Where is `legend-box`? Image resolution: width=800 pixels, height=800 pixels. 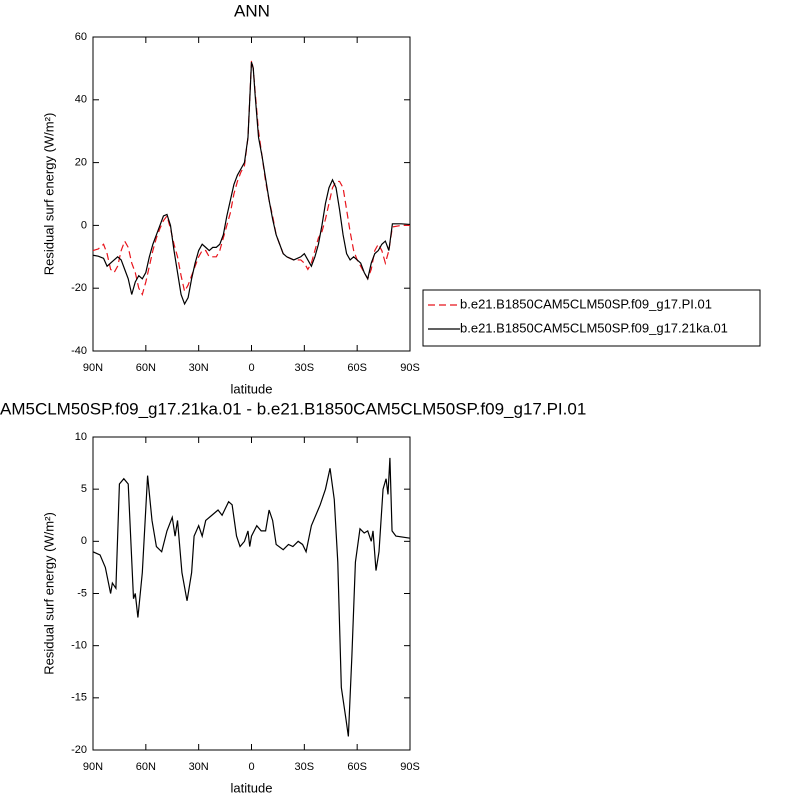 legend-box is located at coordinates (591, 318).